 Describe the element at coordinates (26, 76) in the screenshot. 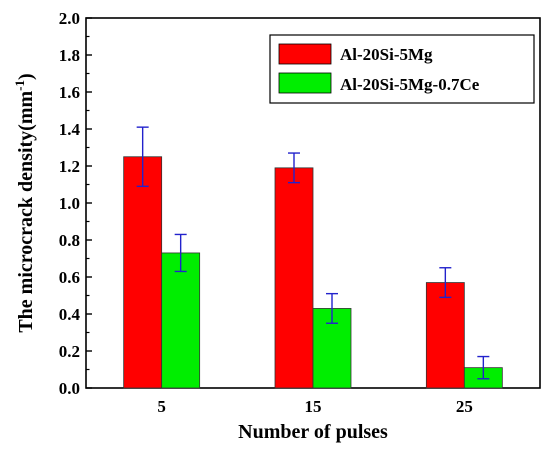

I see `y-axis-title-close: )` at that location.